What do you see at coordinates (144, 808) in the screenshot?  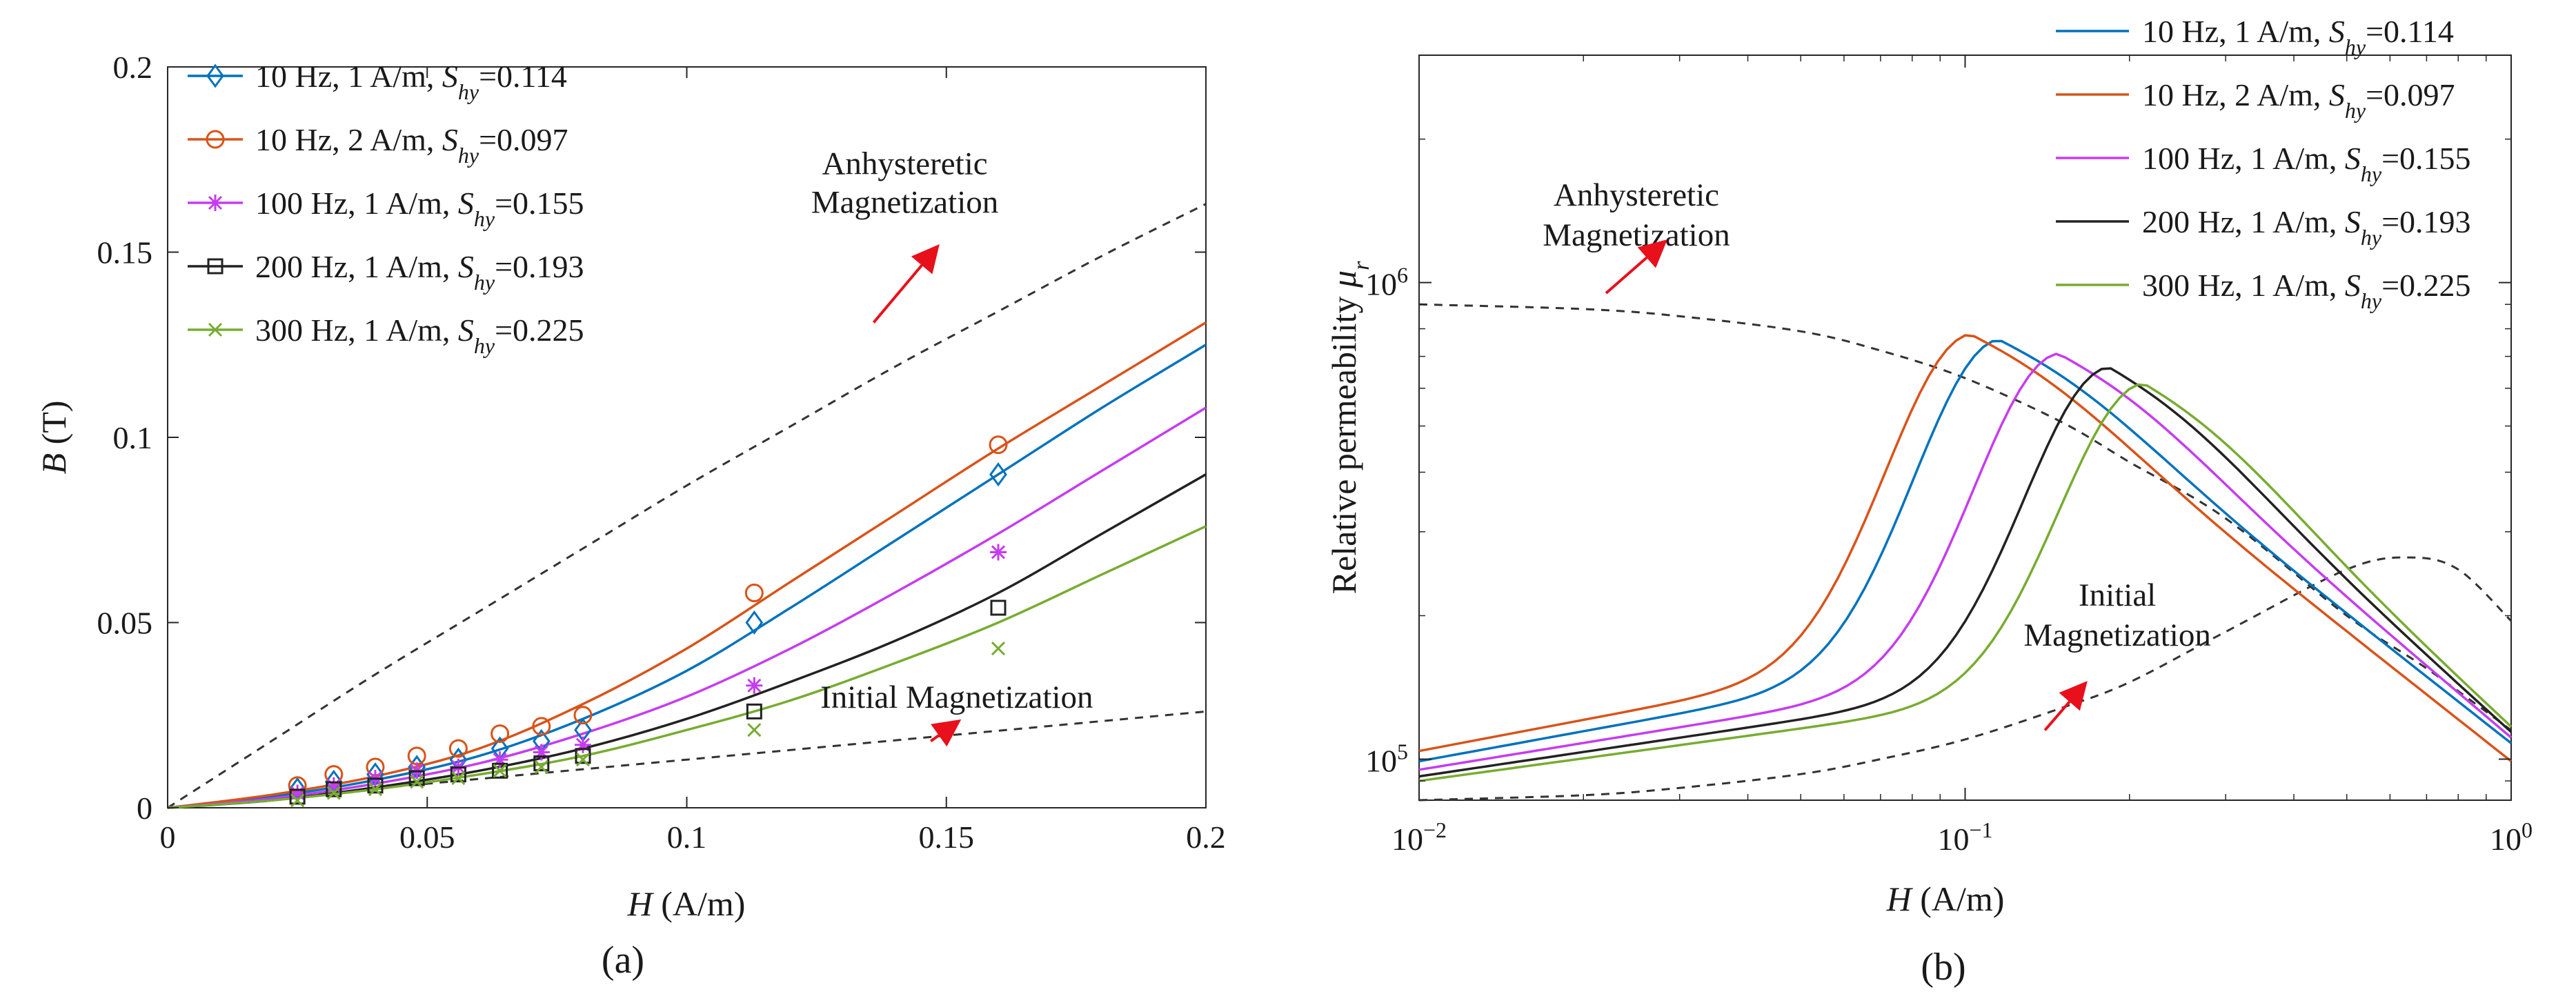 I see `y-tick-label: 0` at bounding box center [144, 808].